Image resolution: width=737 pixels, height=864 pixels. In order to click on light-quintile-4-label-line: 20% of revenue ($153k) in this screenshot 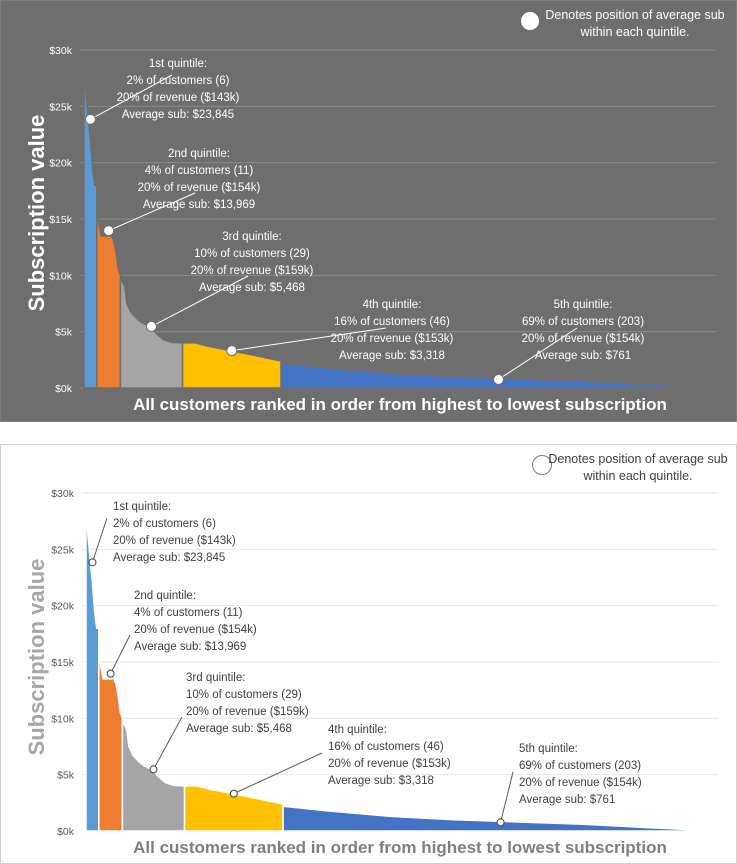, I will do `click(389, 764)`.